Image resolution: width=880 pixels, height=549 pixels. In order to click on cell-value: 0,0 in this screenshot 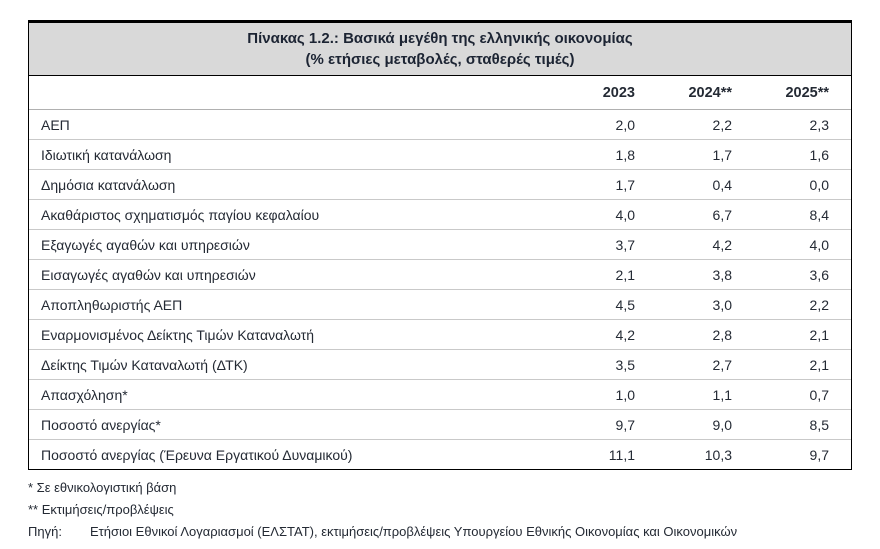, I will do `click(819, 184)`.